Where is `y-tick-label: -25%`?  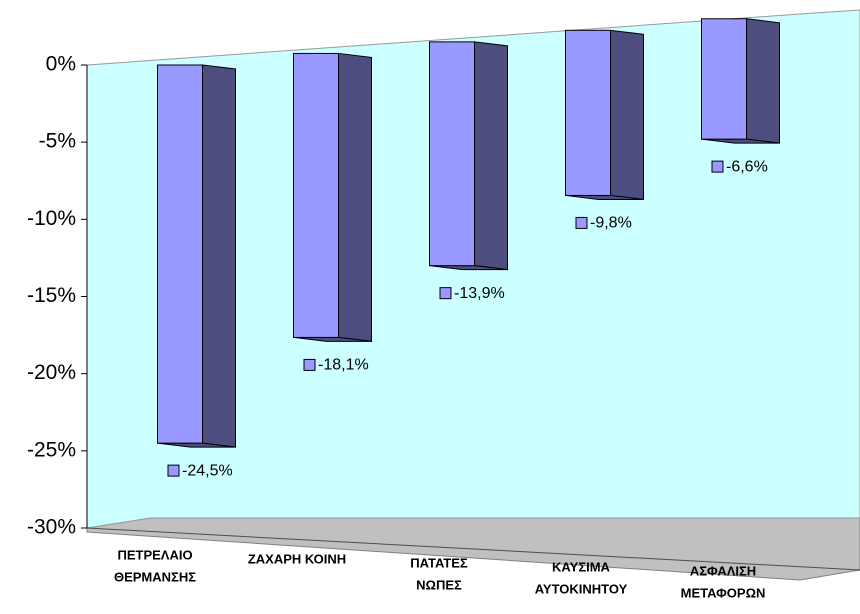 y-tick-label: -25% is located at coordinates (51, 449).